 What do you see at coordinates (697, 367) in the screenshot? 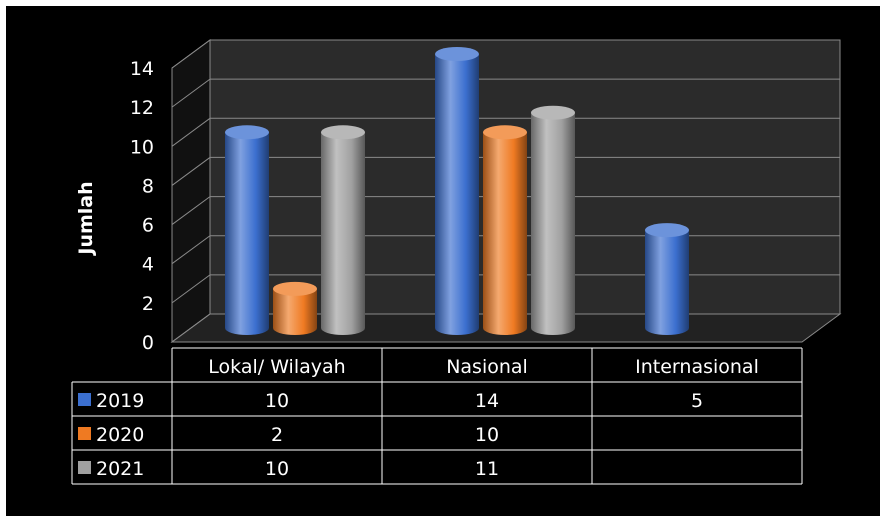
I see `x-category-label: Internasional` at bounding box center [697, 367].